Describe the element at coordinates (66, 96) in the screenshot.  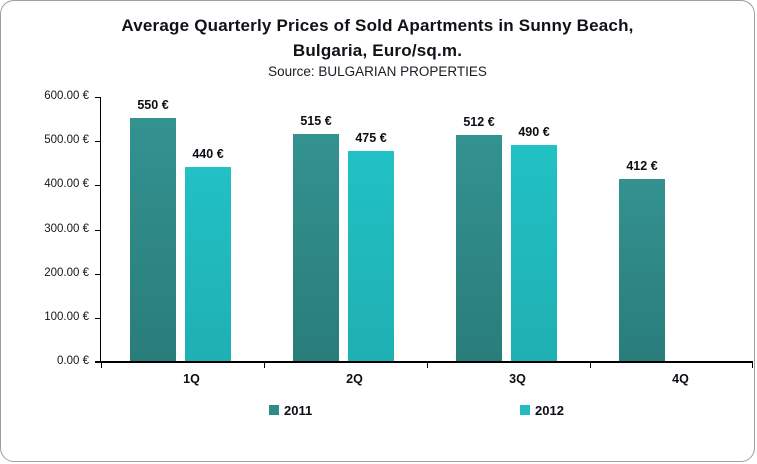
I see `y-tick-label: 600.00 €` at that location.